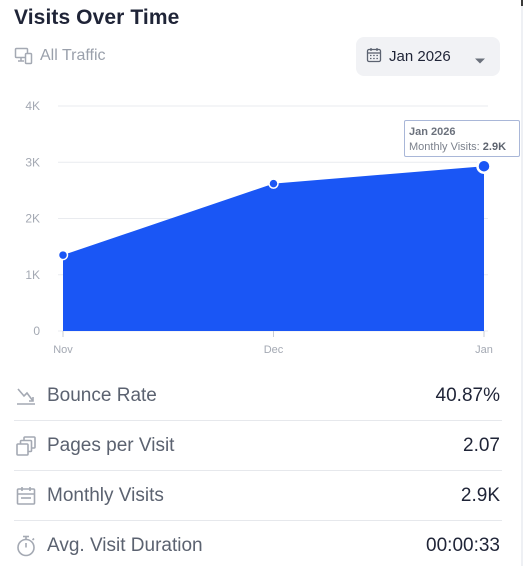 The height and width of the screenshot is (570, 523). What do you see at coordinates (444, 147) in the screenshot?
I see `tooltip-label: Monthly Visits:` at bounding box center [444, 147].